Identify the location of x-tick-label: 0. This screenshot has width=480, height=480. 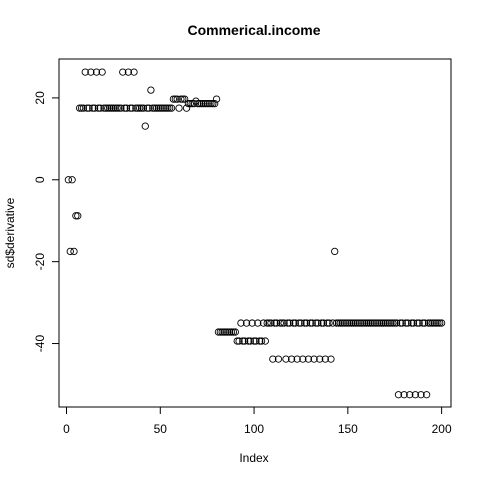
(66, 429).